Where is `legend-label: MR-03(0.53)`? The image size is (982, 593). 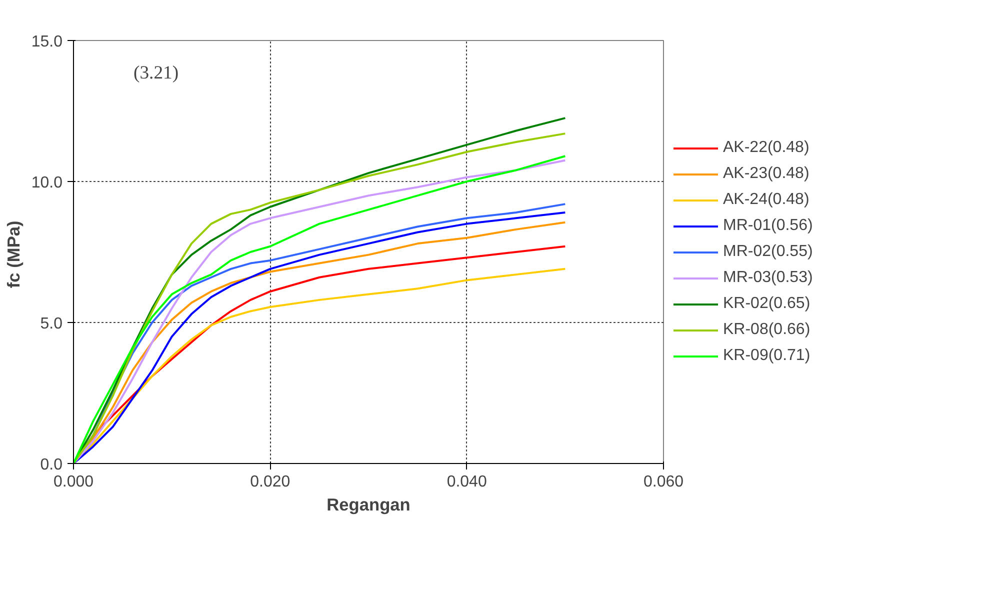 legend-label: MR-03(0.53) is located at coordinates (768, 277).